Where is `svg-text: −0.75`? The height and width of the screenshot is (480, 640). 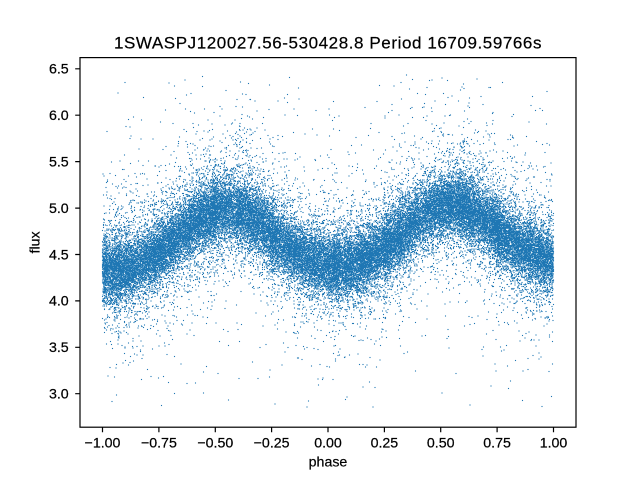 svg-text: −0.75 is located at coordinates (159, 443).